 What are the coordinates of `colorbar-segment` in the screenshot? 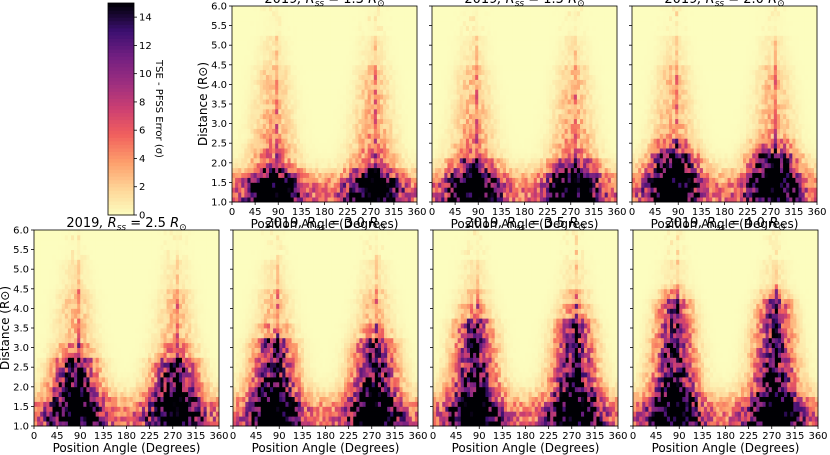 It's located at (121, 199).